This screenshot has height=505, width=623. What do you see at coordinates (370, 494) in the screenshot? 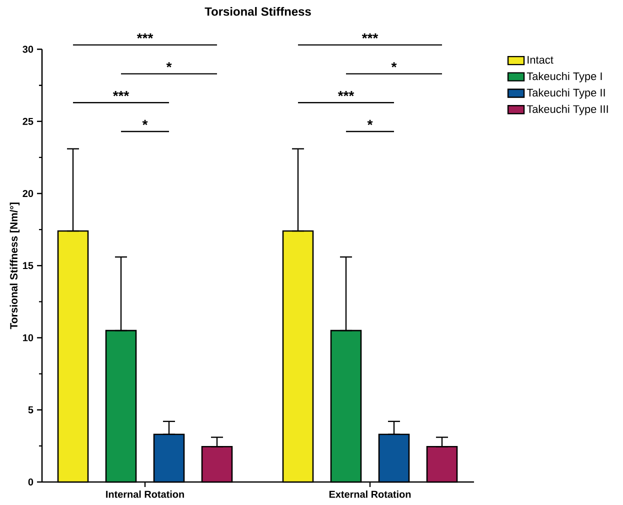
I see `x-tick-label: External Rotation` at bounding box center [370, 494].